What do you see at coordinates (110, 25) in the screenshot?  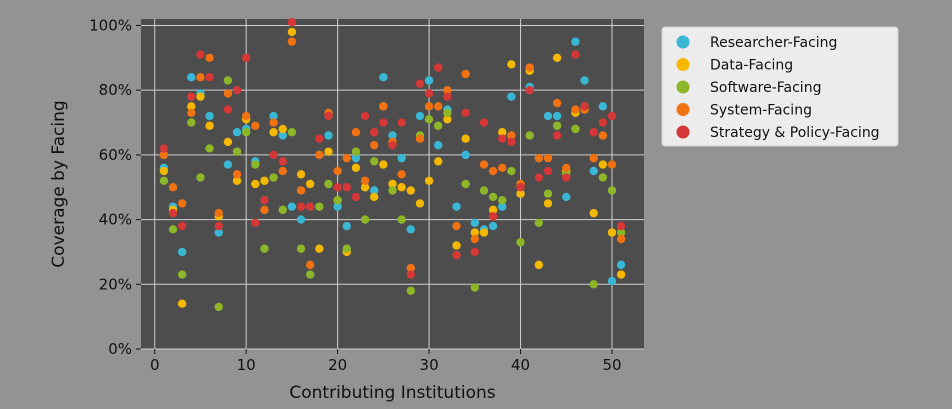 I see `y-tick-label: 100%` at bounding box center [110, 25].